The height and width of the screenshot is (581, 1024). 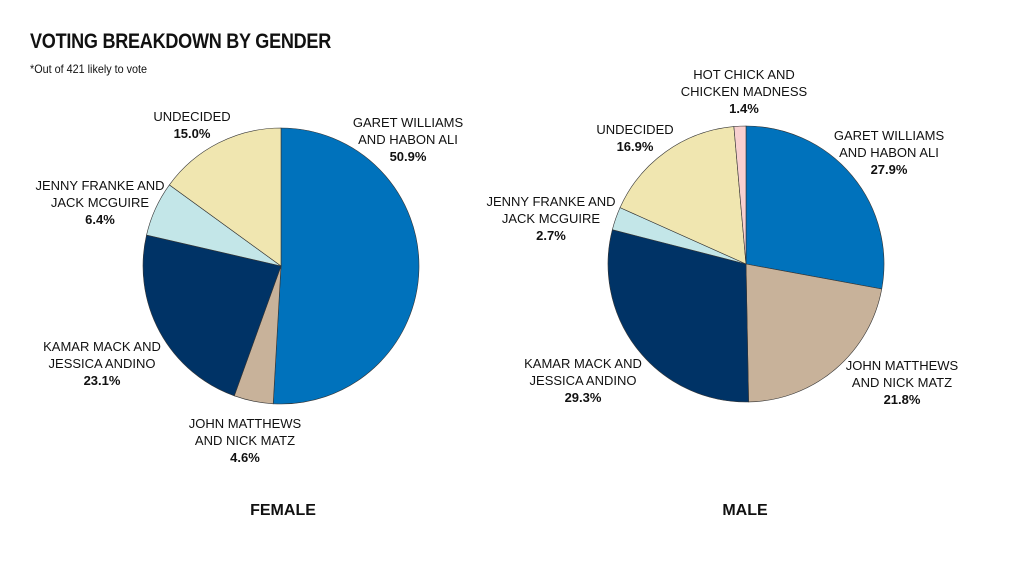 What do you see at coordinates (745, 510) in the screenshot?
I see `pie-1-title: MALE` at bounding box center [745, 510].